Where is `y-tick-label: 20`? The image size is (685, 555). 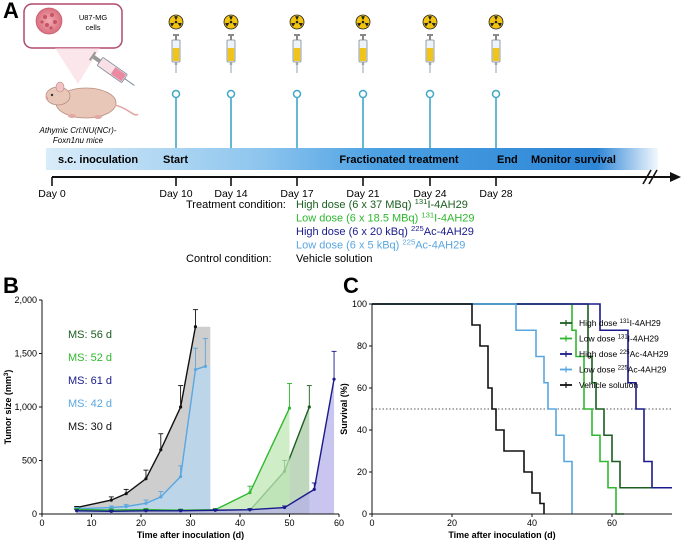
y-tick-label: 20 is located at coordinates (362, 472).